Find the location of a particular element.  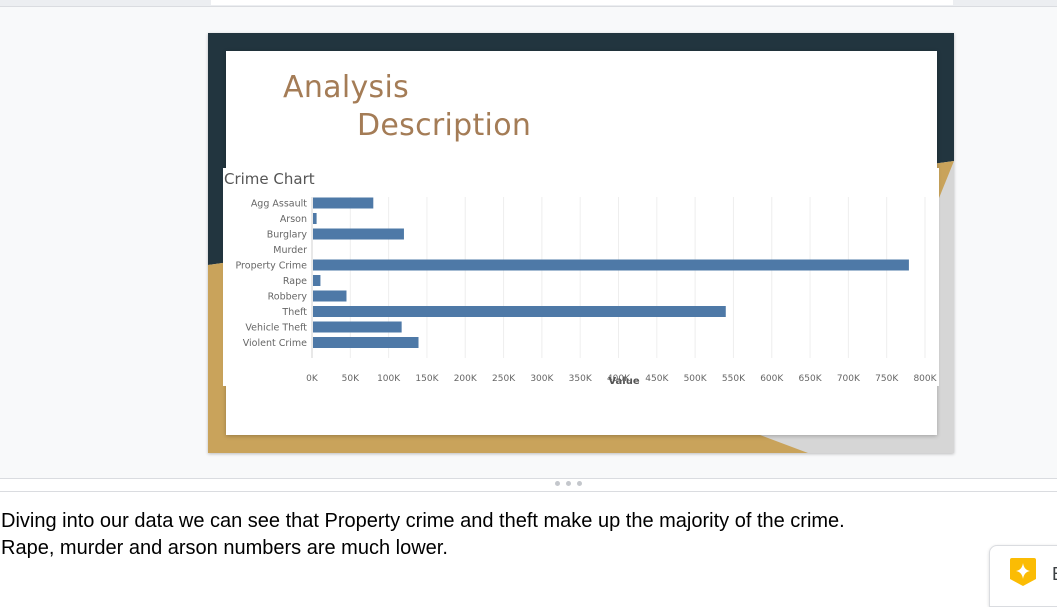

category-label: Robbery is located at coordinates (288, 297).